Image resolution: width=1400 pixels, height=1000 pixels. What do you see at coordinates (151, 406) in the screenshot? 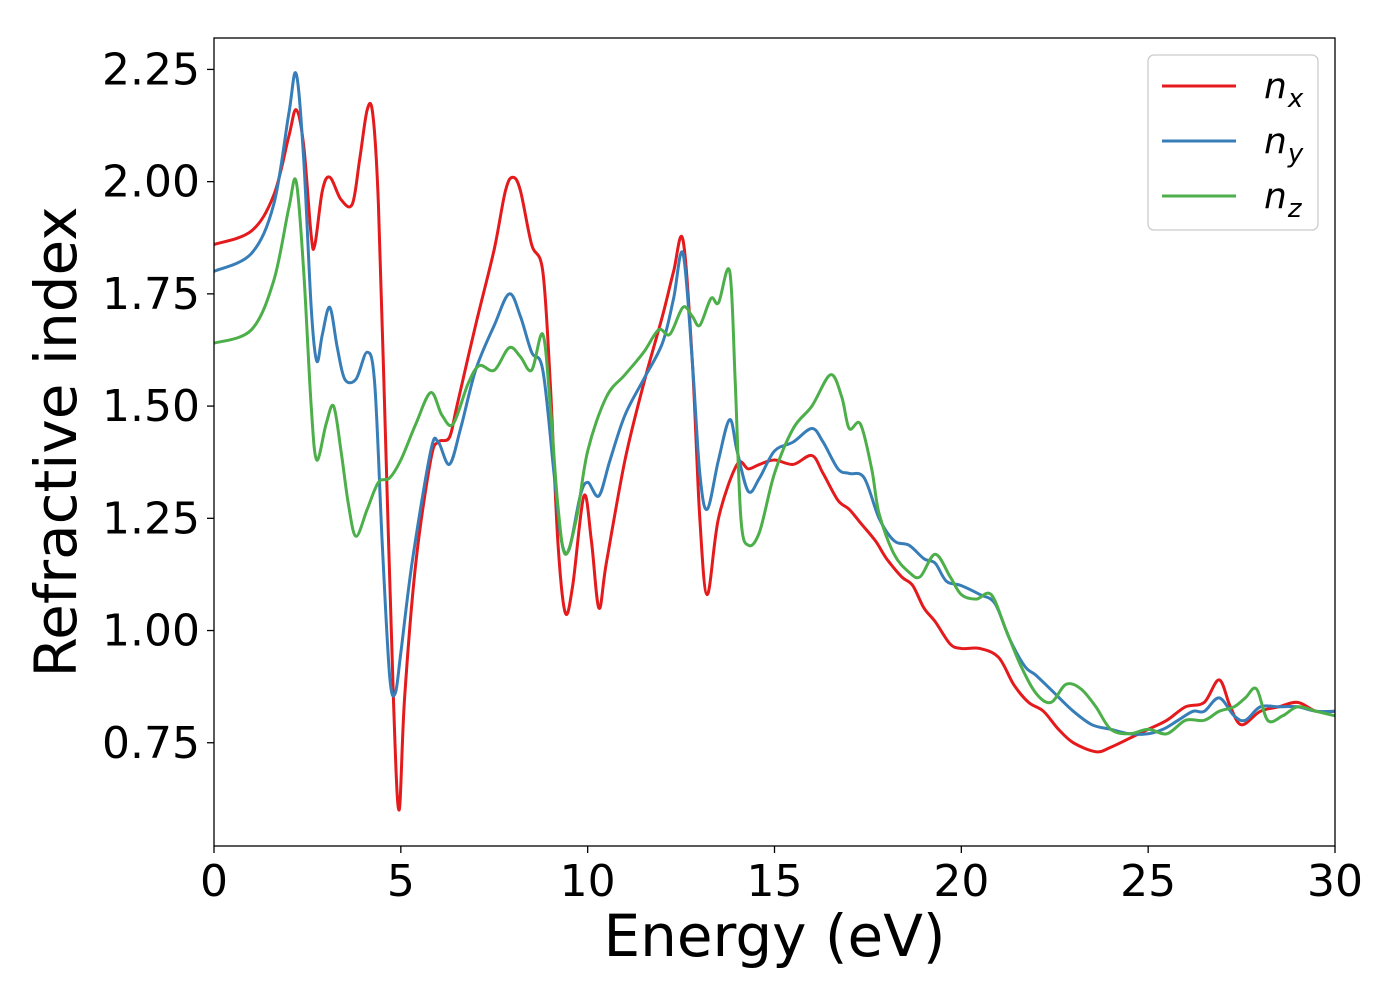
I see `y-tick-label: 1.50` at bounding box center [151, 406].